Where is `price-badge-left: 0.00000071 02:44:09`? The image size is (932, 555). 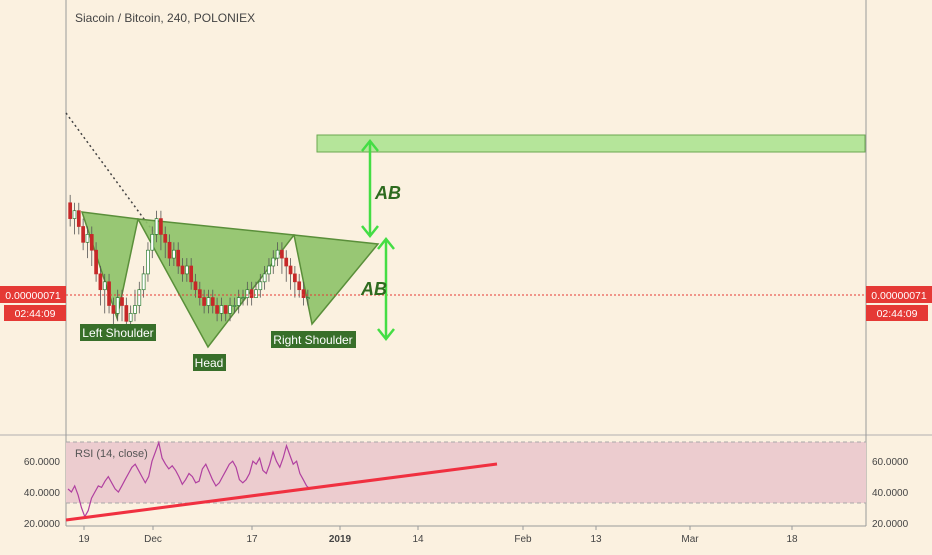
price-badge-left: 0.00000071 02:44:09 is located at coordinates (33, 303).